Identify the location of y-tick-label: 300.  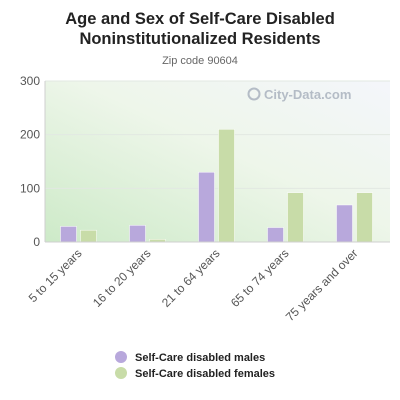
(30, 81).